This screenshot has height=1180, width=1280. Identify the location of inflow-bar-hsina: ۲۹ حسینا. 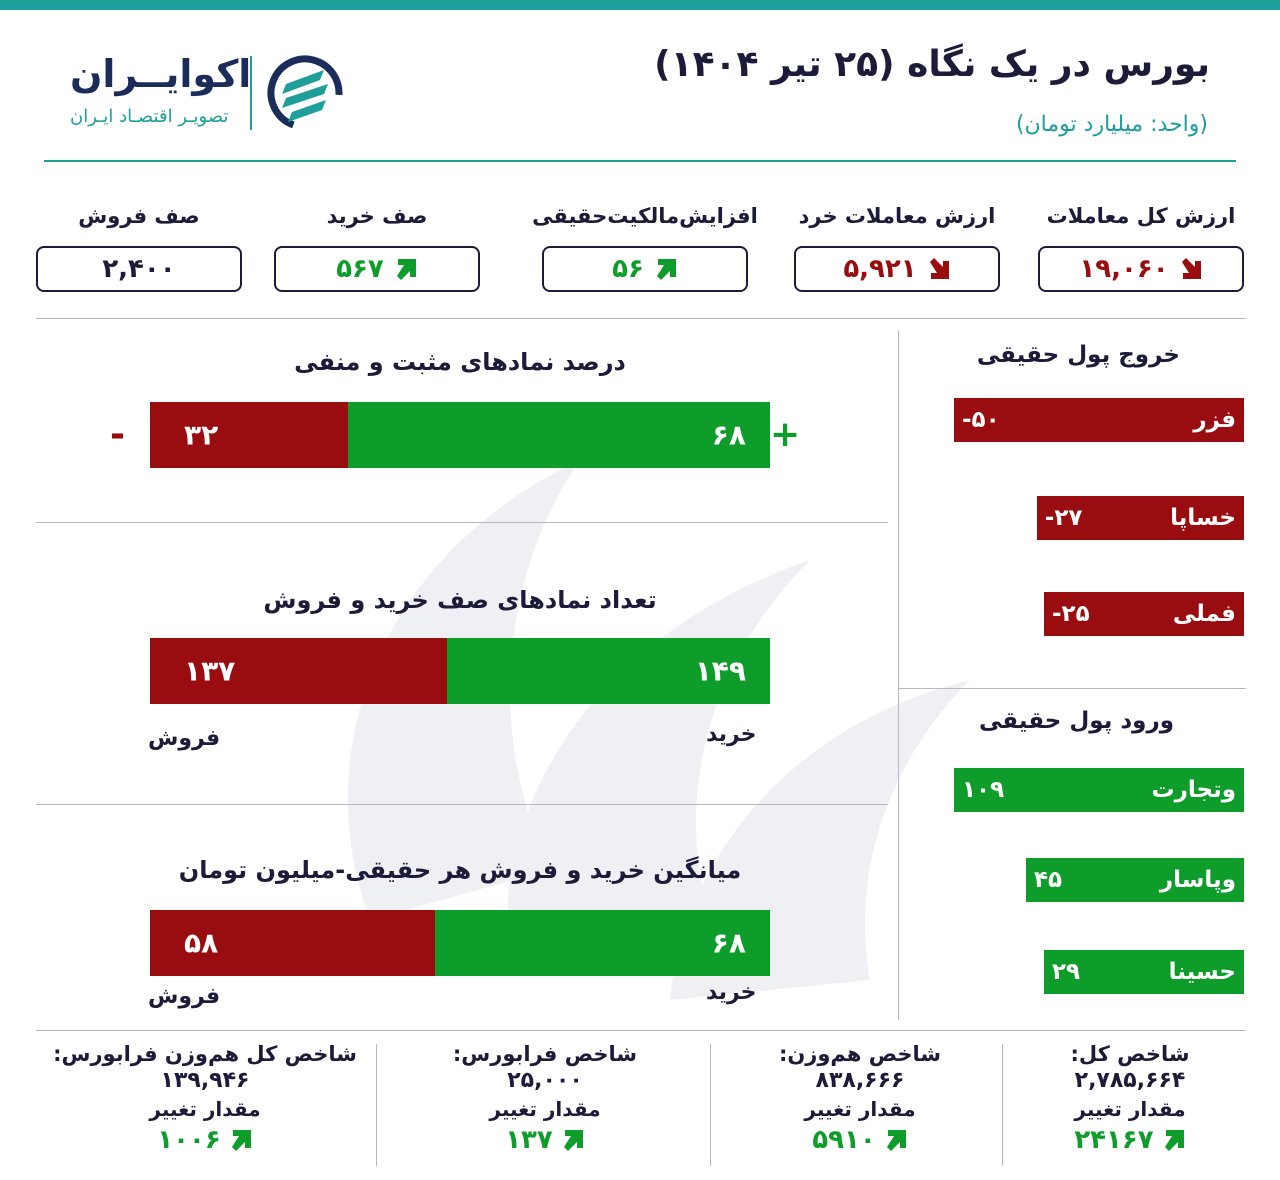
(1144, 972).